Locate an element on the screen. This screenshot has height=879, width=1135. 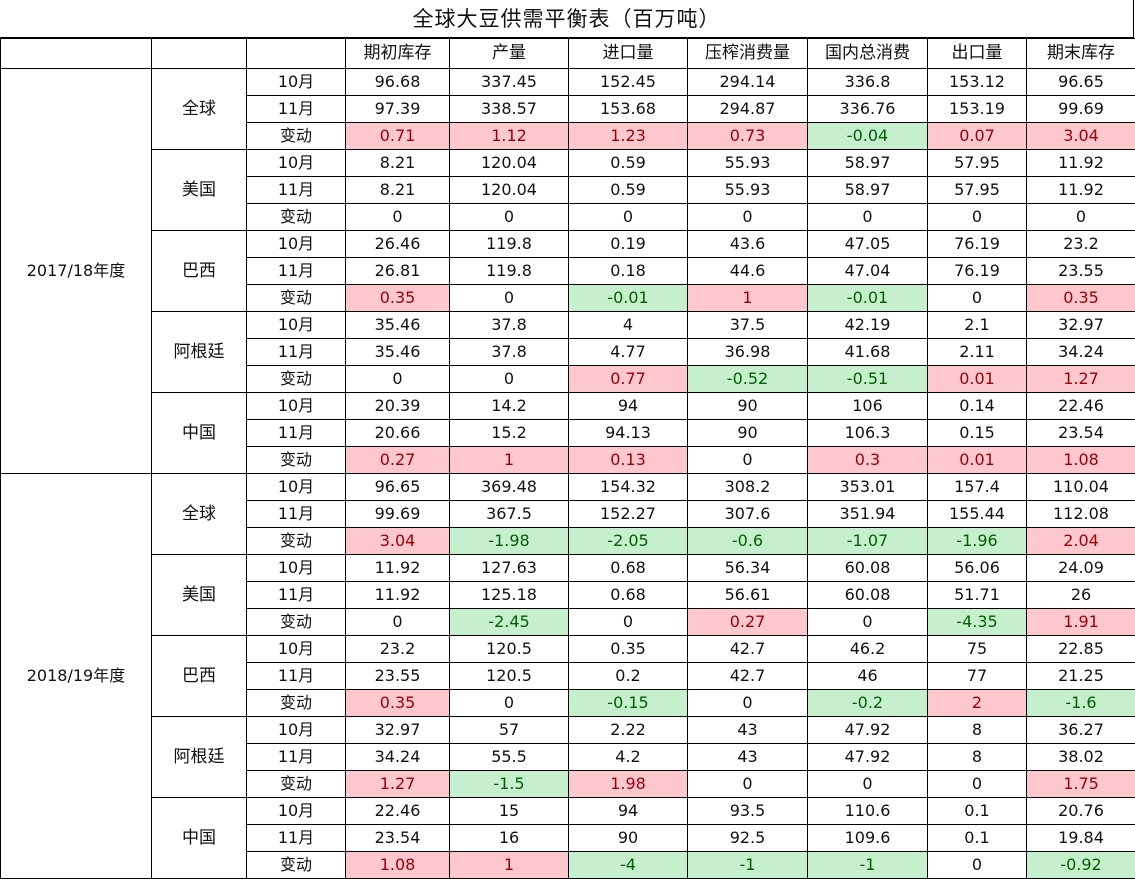
data-cell: 1.91 is located at coordinates (1081, 622).